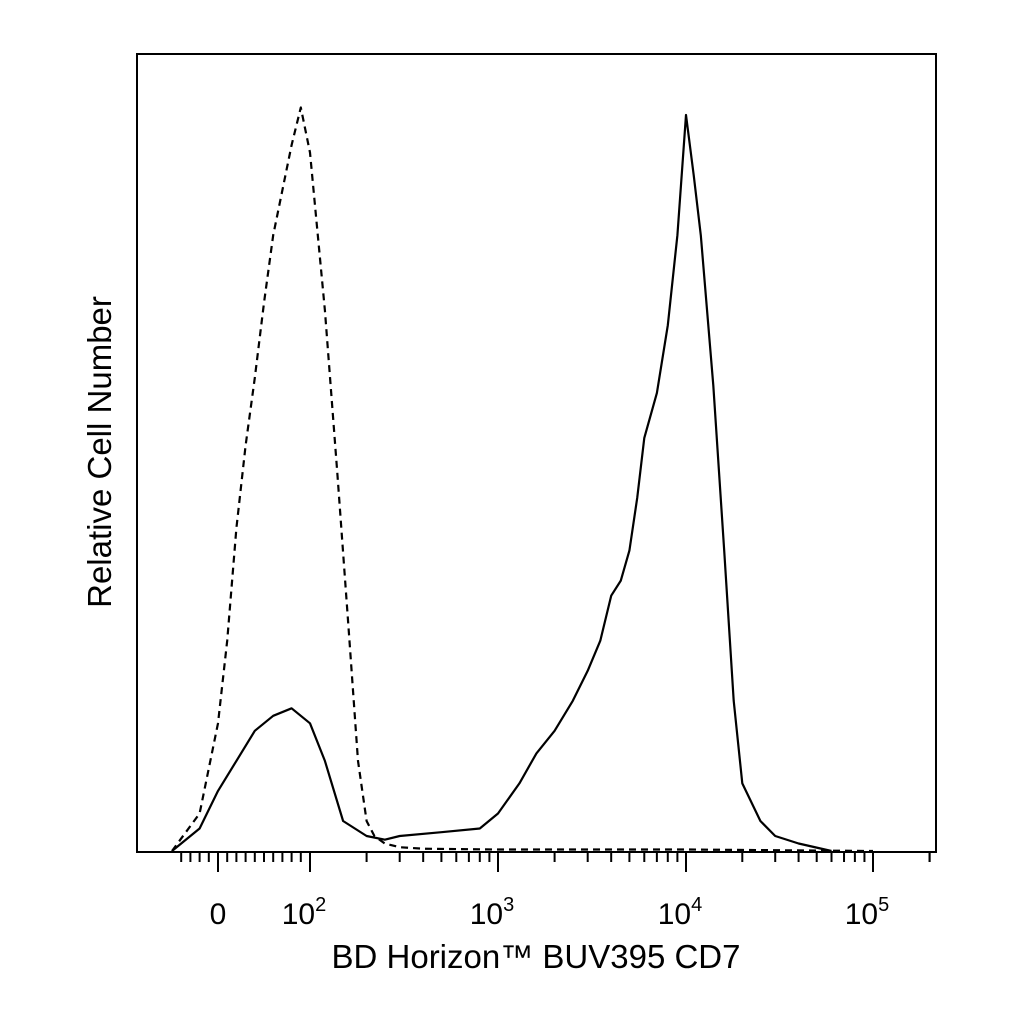 This screenshot has height=1024, width=1024. Describe the element at coordinates (555, 862) in the screenshot. I see `x-axis-ticks` at that location.